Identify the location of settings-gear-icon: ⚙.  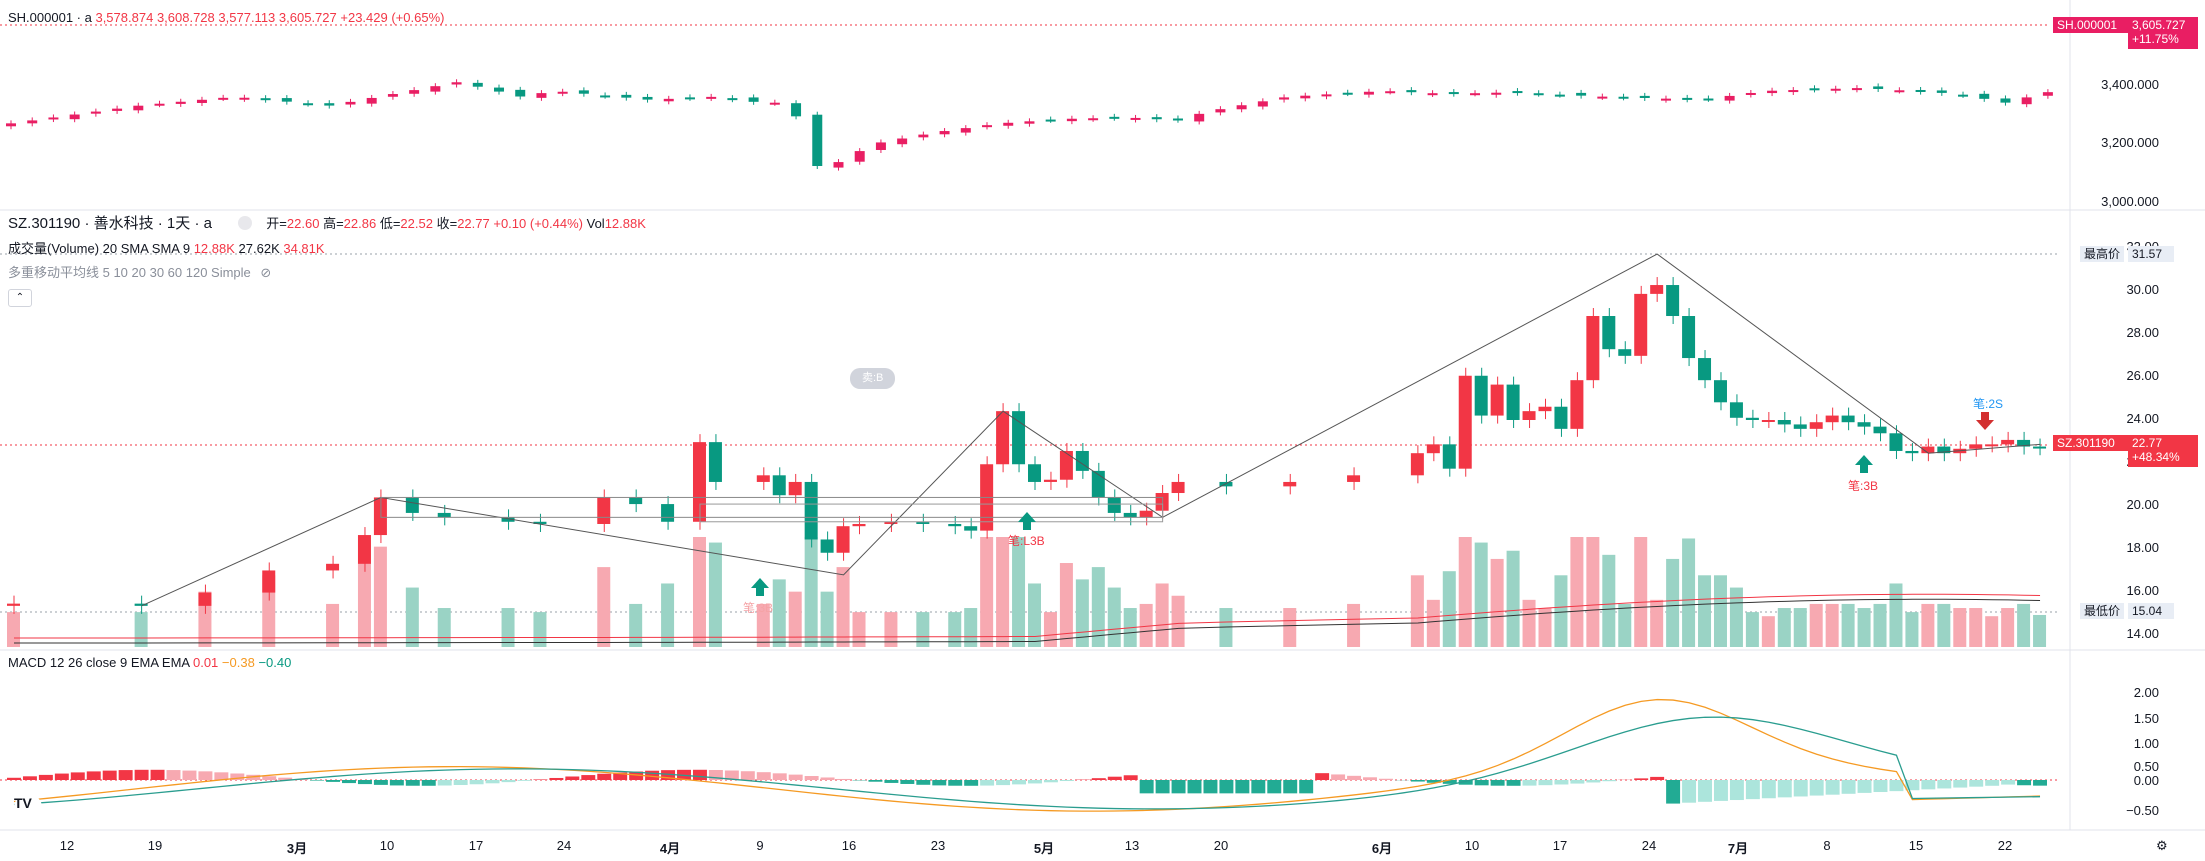
(2162, 845).